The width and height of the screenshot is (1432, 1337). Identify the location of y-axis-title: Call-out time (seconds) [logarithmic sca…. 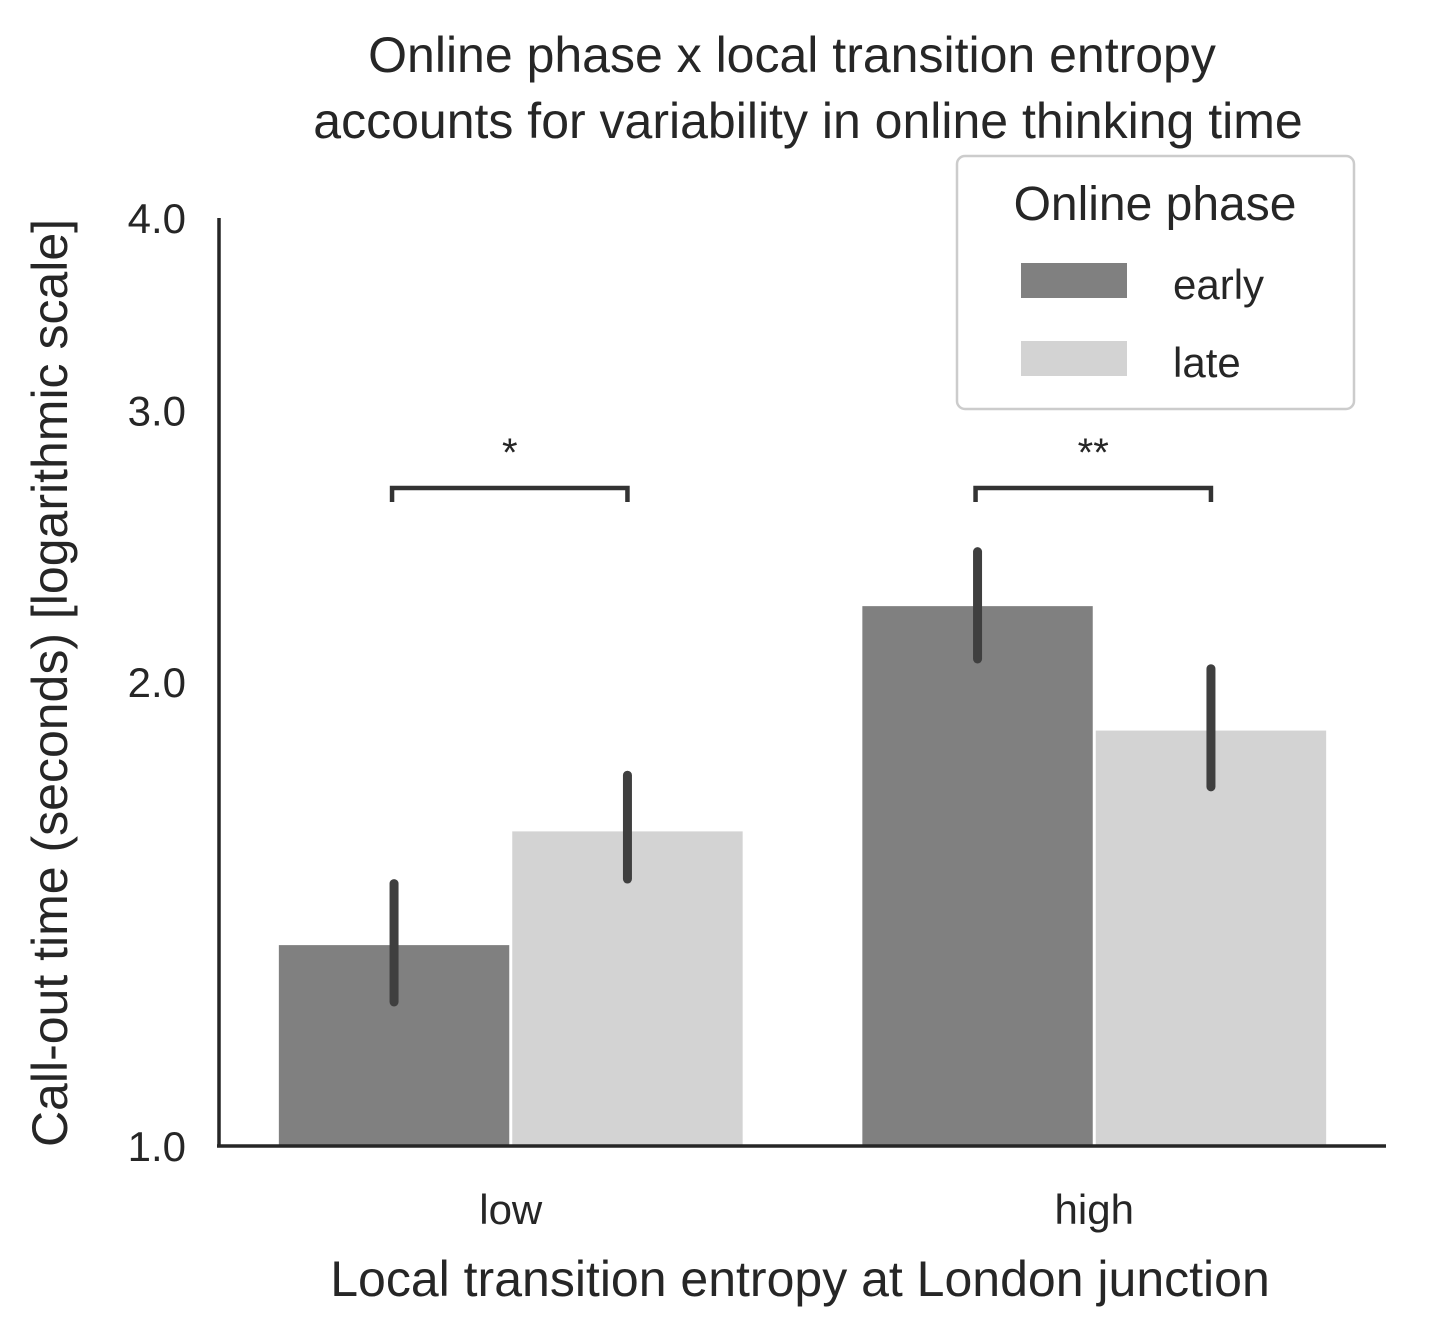
(50, 683).